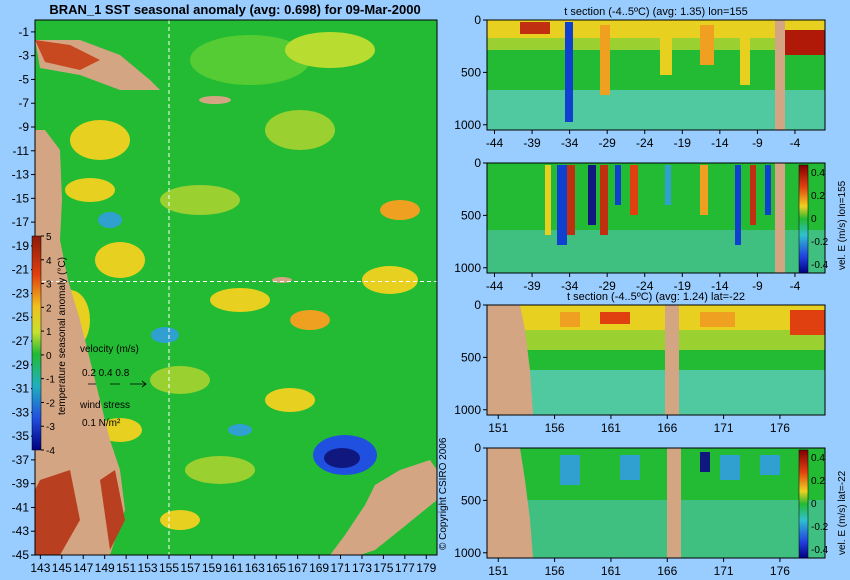 Image resolution: width=850 pixels, height=580 pixels. I want to click on section-d-patches, so click(656, 503).